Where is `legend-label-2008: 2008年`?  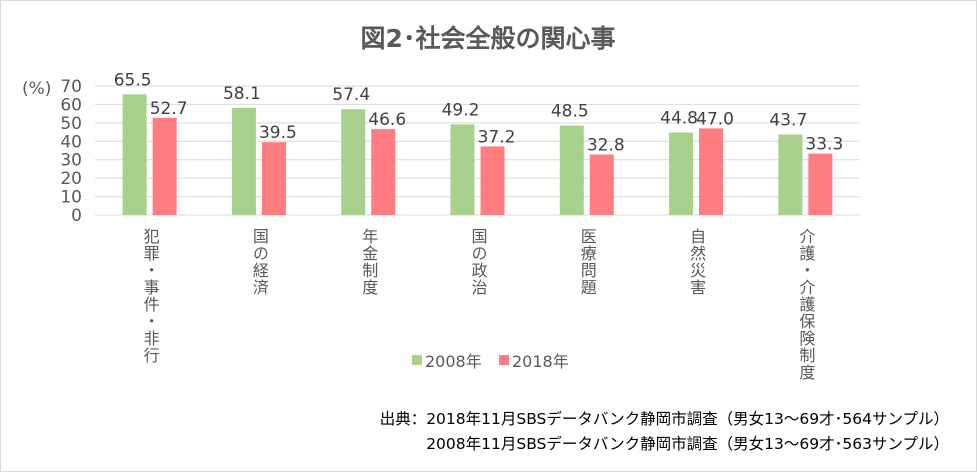 legend-label-2008: 2008年 is located at coordinates (453, 361).